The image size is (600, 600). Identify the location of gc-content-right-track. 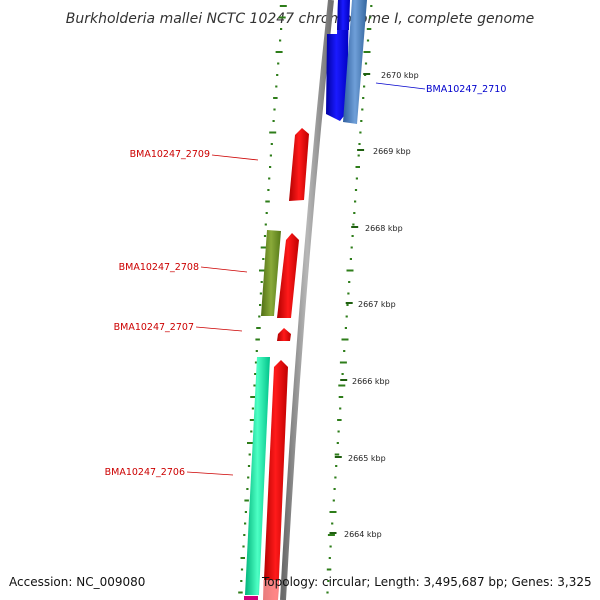
(349, 299).